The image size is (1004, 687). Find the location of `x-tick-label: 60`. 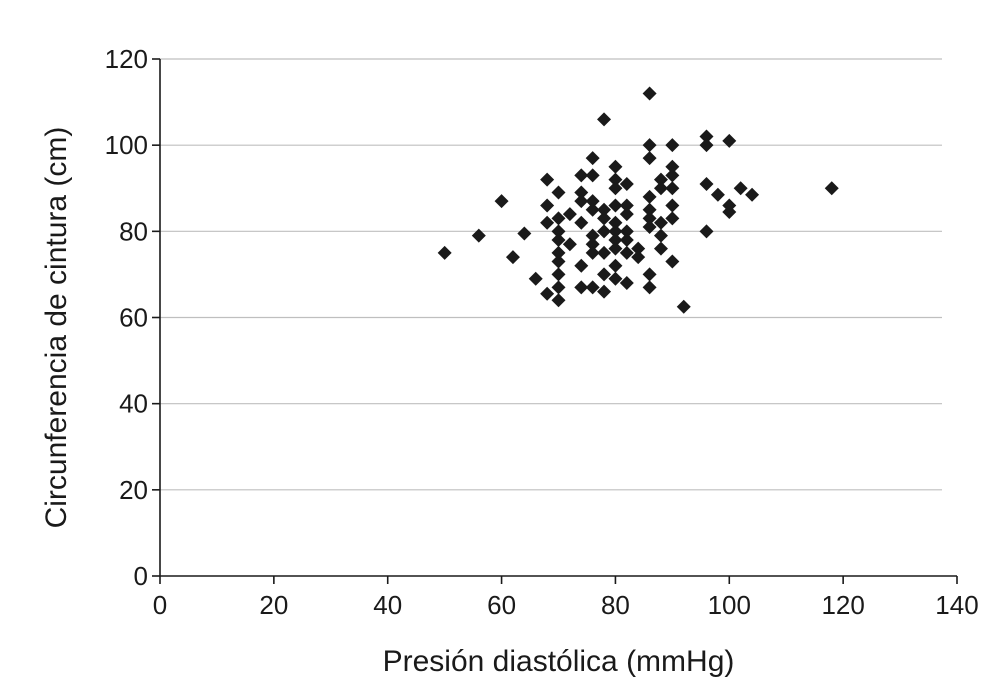

x-tick-label: 60 is located at coordinates (501, 605).